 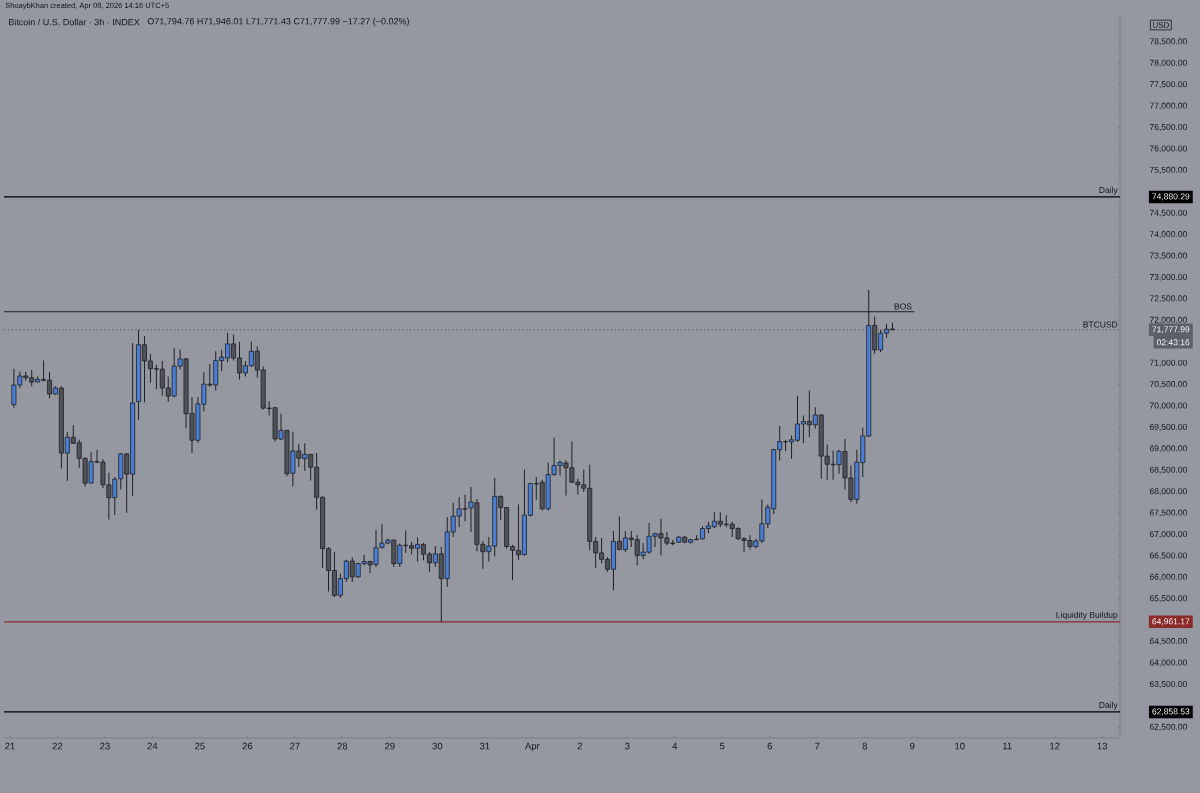 What do you see at coordinates (1168, 385) in the screenshot?
I see `y-tick-label: 70,500.00` at bounding box center [1168, 385].